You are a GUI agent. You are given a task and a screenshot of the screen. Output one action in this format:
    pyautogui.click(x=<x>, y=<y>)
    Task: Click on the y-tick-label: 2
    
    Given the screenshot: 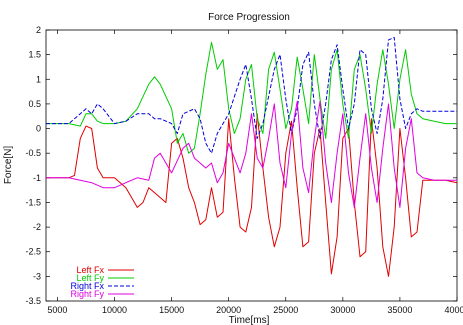 What is the action you would take?
    pyautogui.click(x=38, y=30)
    